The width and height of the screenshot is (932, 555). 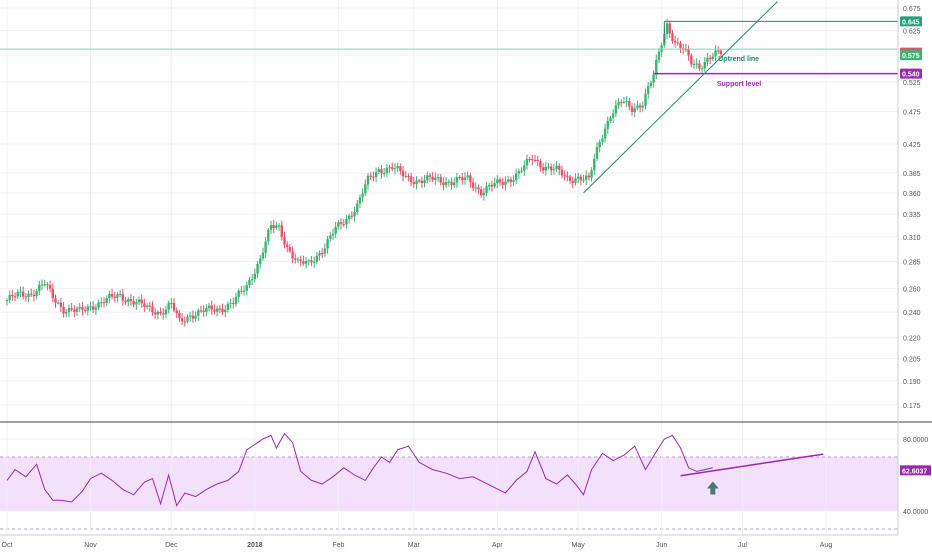 What do you see at coordinates (90, 545) in the screenshot?
I see `x-tick-label: Nov` at bounding box center [90, 545].